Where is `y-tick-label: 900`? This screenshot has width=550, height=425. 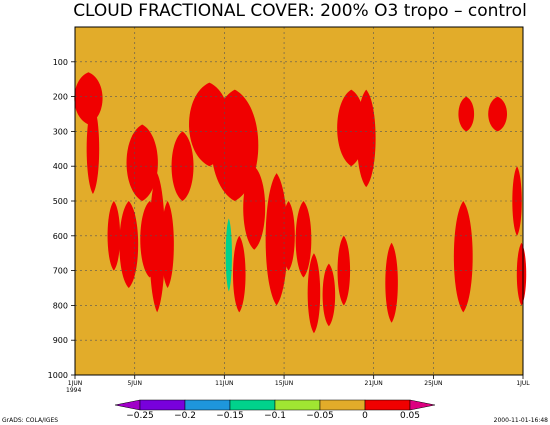
y-tick-label: 900 is located at coordinates (60, 340).